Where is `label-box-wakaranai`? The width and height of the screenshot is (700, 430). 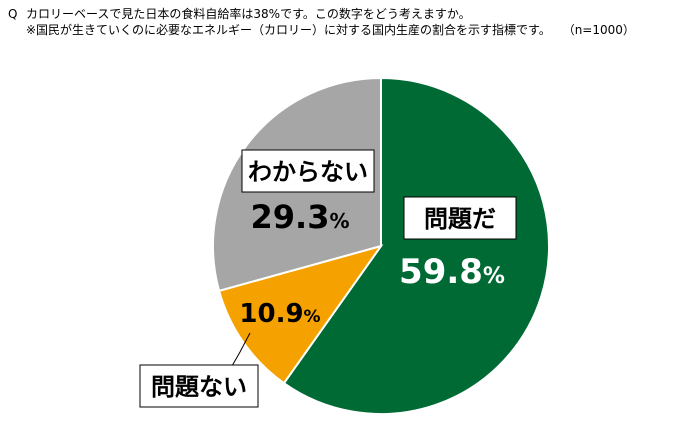 label-box-wakaranai is located at coordinates (308, 171).